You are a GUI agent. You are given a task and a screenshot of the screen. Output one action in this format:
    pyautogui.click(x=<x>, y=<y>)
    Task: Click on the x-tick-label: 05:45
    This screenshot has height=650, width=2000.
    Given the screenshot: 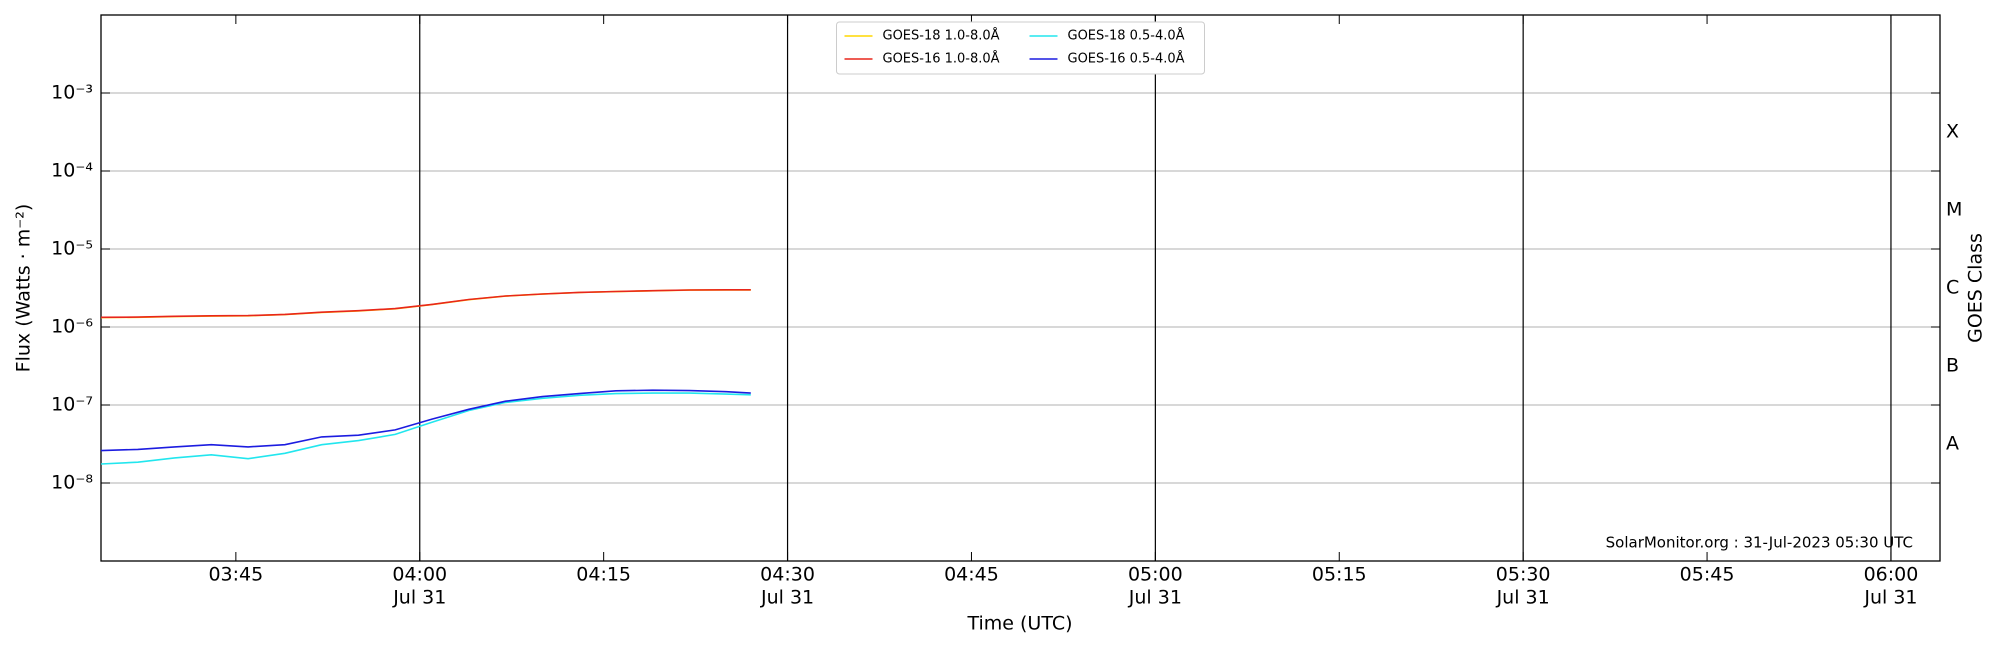 What is the action you would take?
    pyautogui.click(x=1707, y=575)
    